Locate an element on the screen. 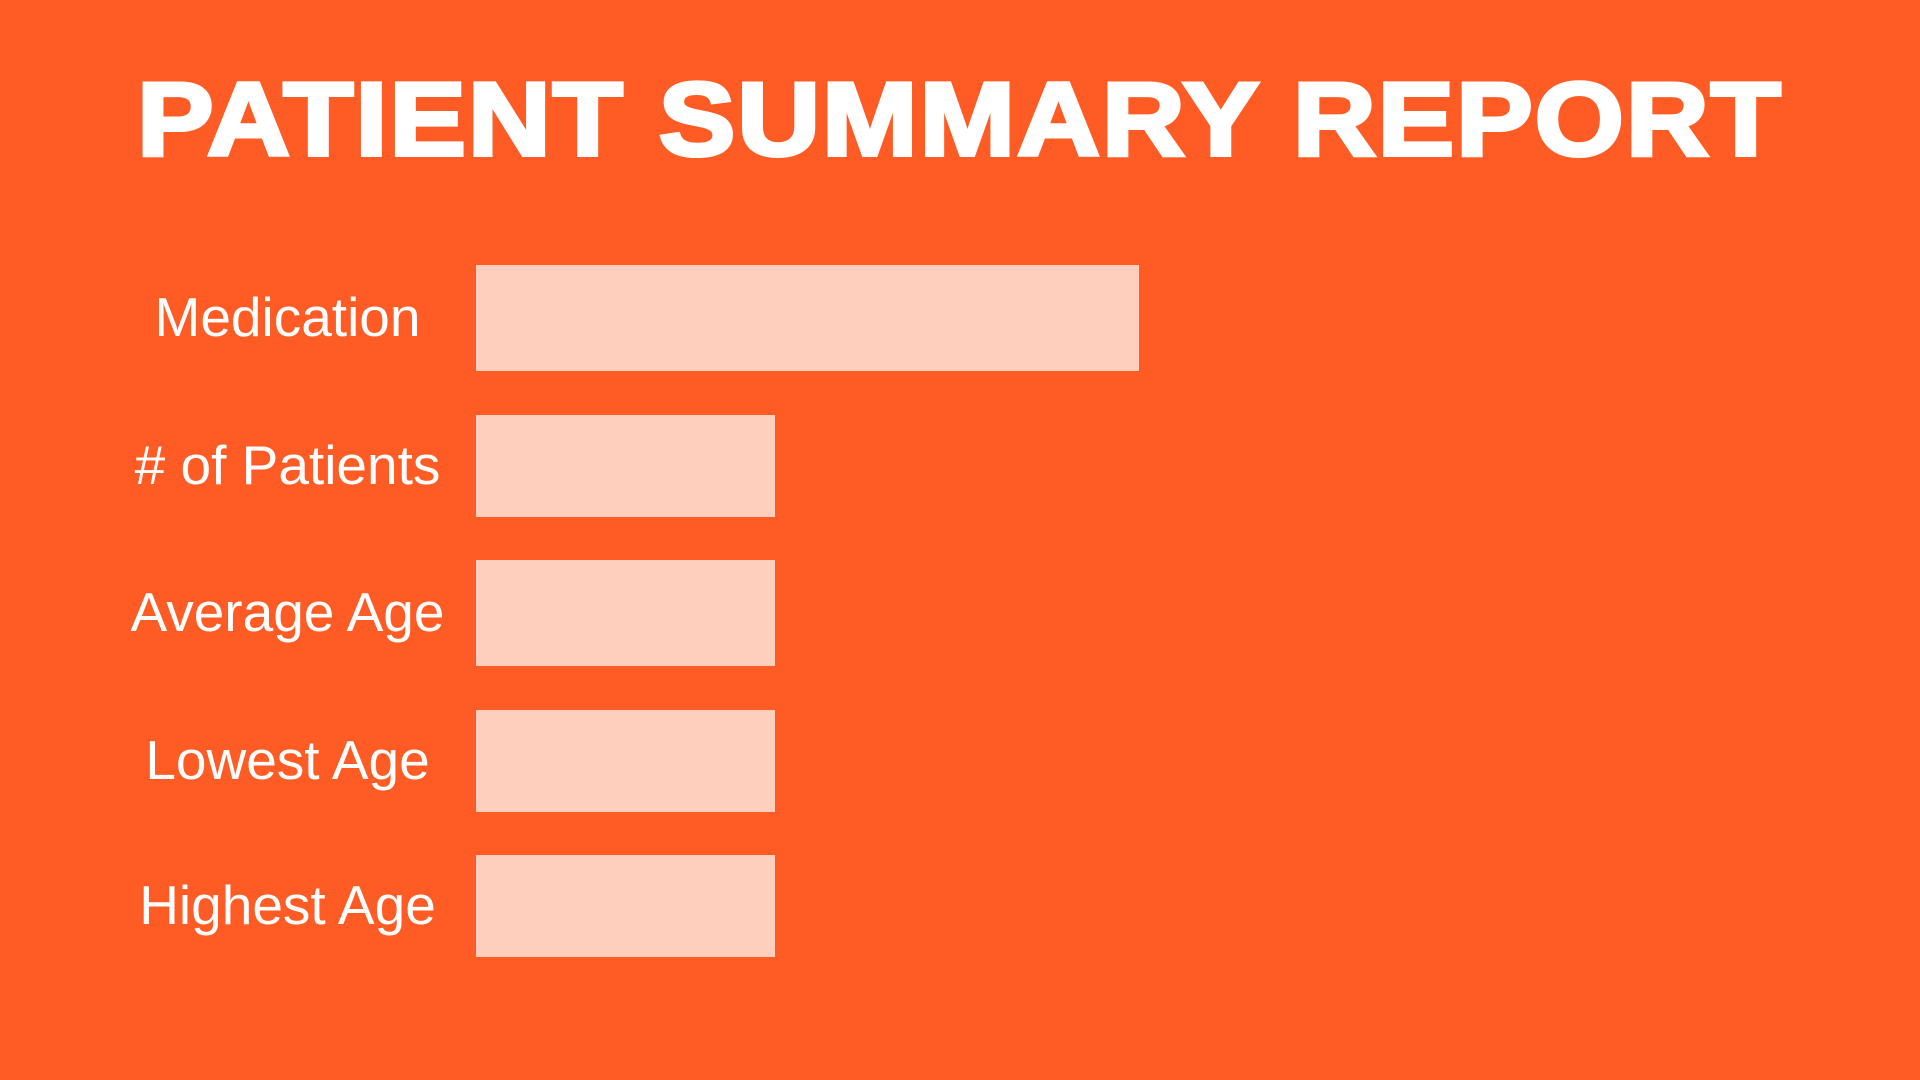 The image size is (1920, 1080). medication-input is located at coordinates (807, 318).